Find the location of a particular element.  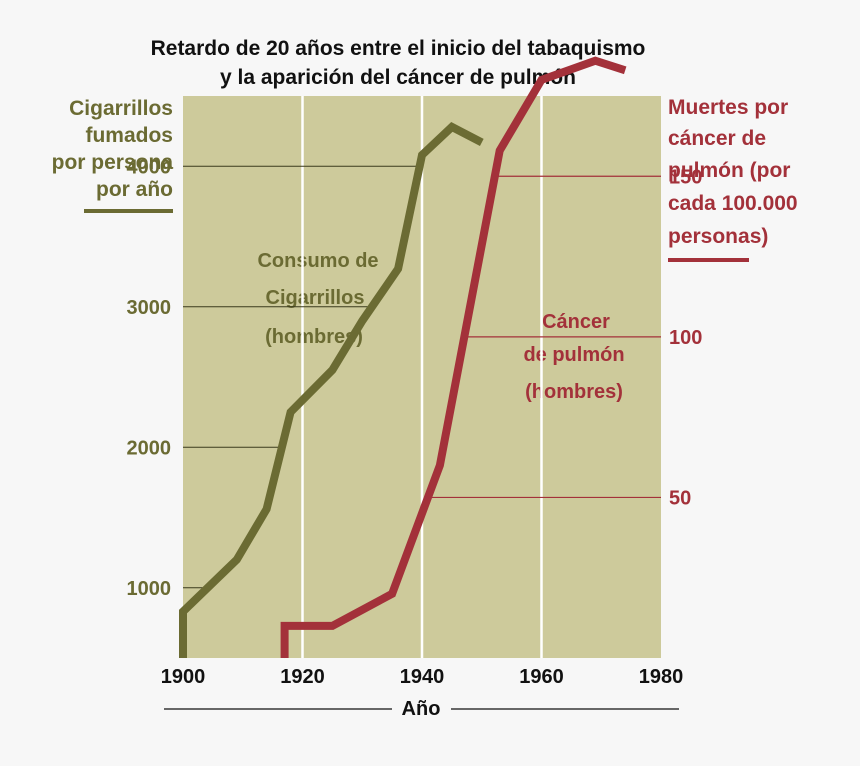

x-axis-label: Año is located at coordinates (421, 709).